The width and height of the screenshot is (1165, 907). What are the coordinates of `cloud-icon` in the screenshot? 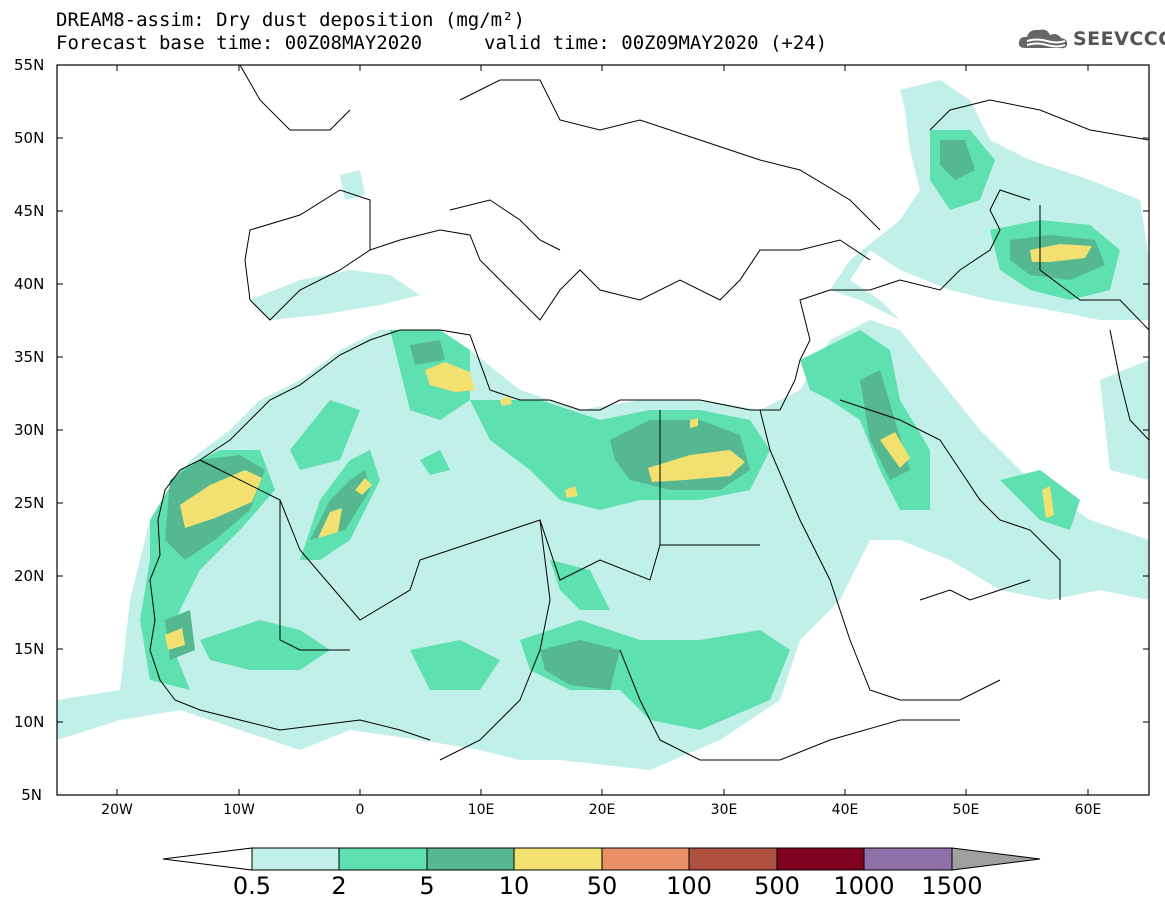 It's located at (1043, 39).